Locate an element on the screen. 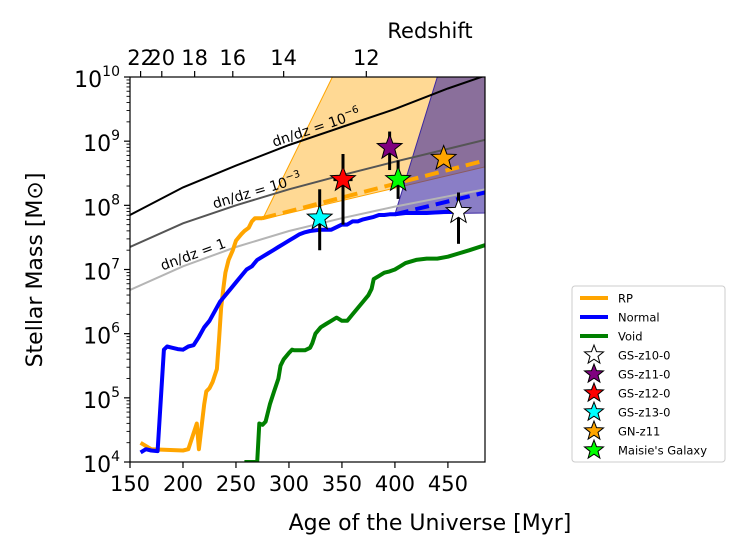  legend-entry: GS-z10-0 is located at coordinates (627, 354).